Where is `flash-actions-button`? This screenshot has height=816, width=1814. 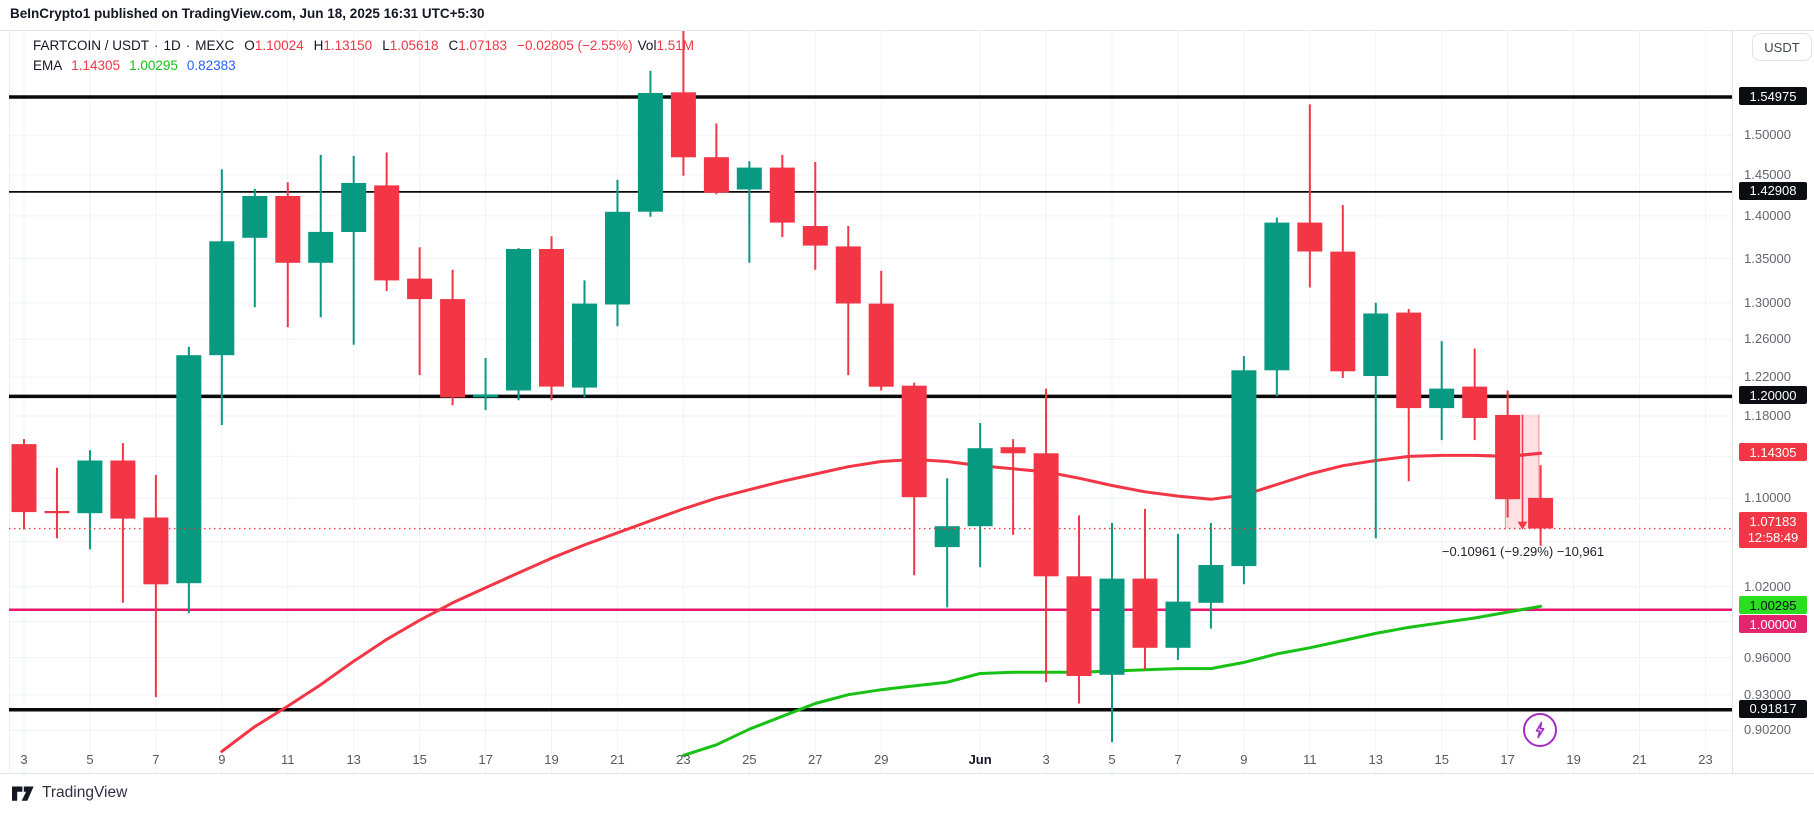 flash-actions-button is located at coordinates (1540, 730).